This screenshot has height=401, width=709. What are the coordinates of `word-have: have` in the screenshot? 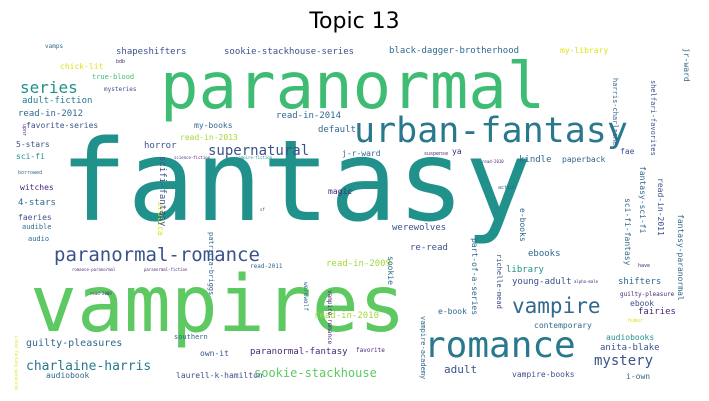 It's located at (644, 266).